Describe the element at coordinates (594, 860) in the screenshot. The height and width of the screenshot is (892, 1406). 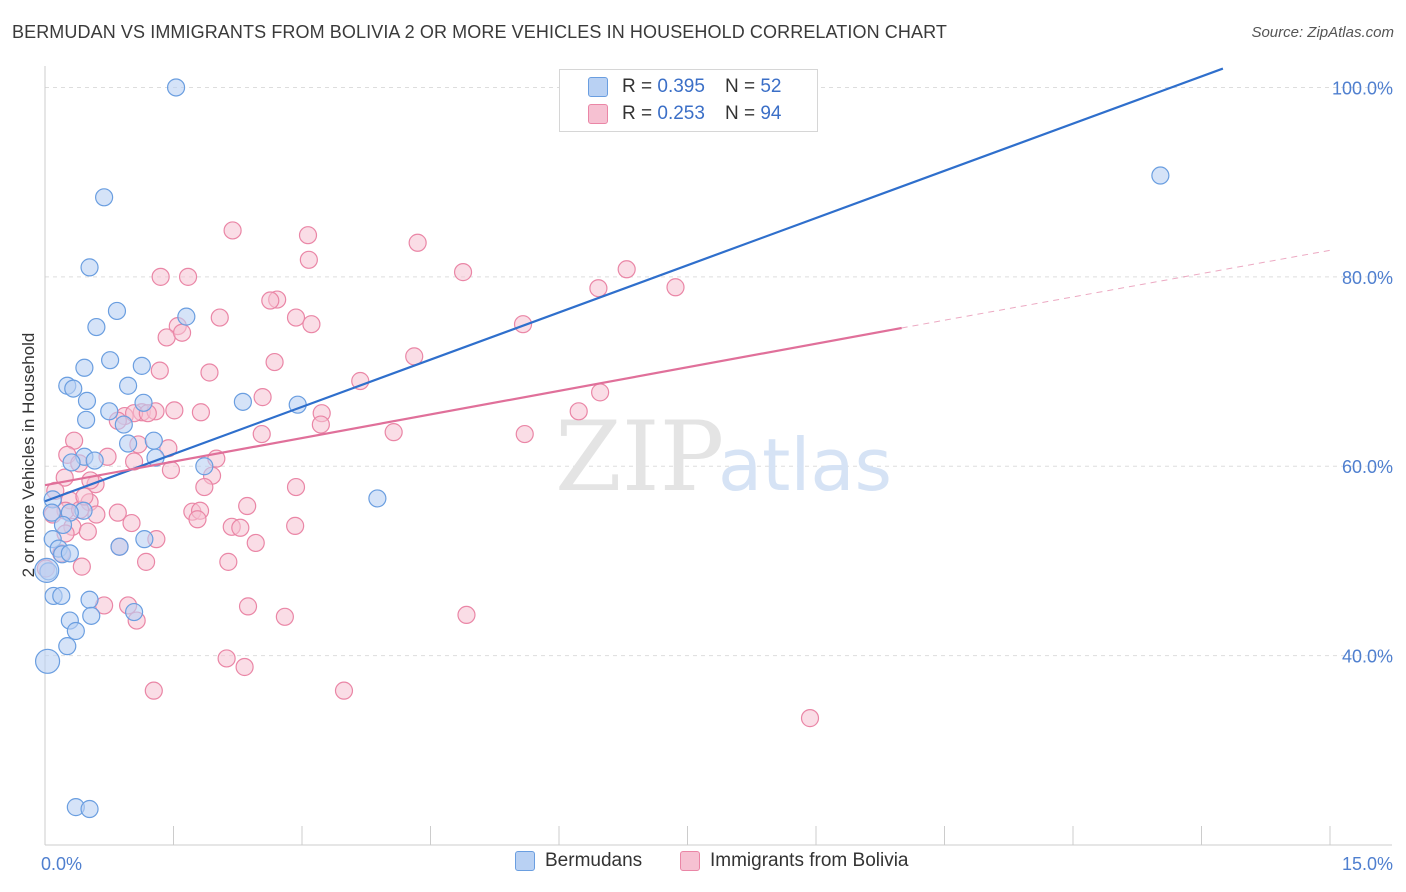
I see `bottom-legend-label: Bermudans` at that location.